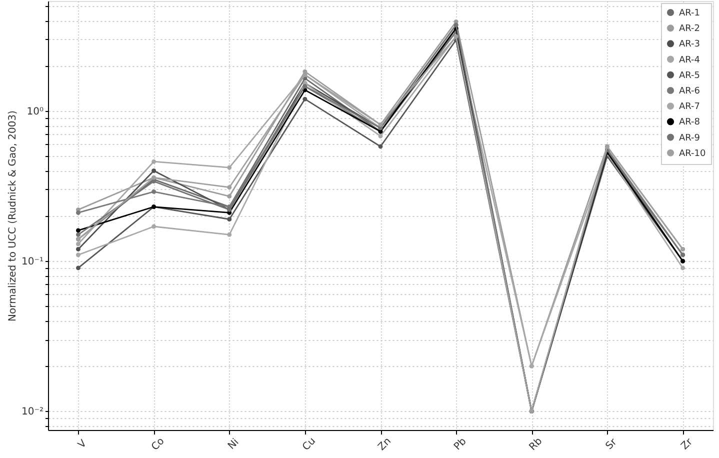 The image size is (719, 458). I want to click on legend-label: AR-1, so click(689, 13).